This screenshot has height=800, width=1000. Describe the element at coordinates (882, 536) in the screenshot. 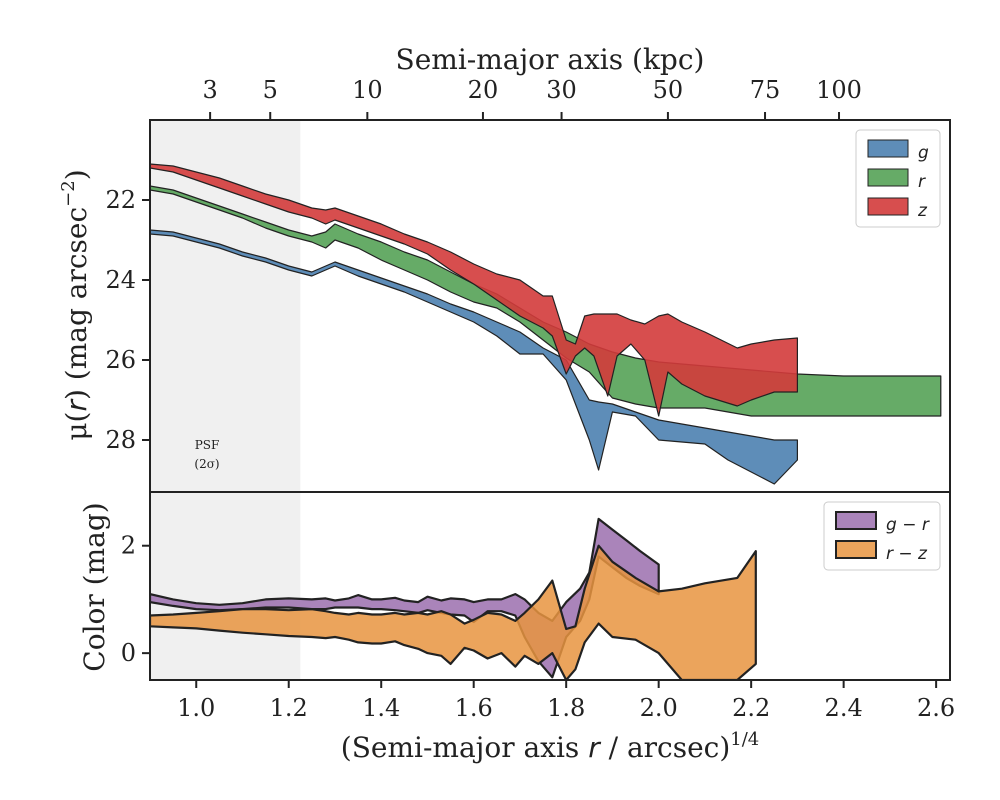

I see `color-legend: g − r r − z` at that location.